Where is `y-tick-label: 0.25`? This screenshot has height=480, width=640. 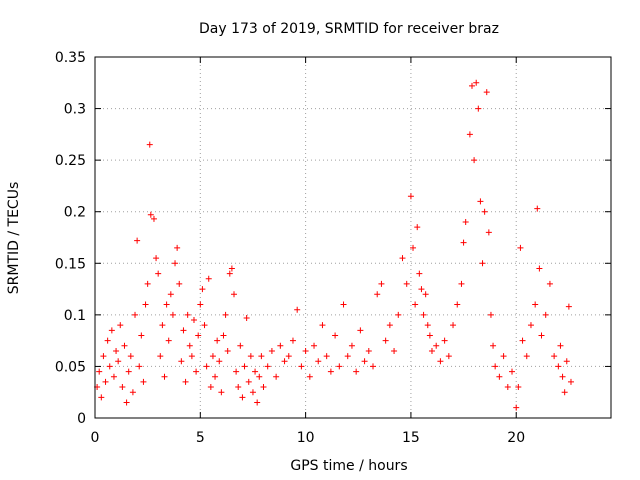
y-tick-label: 0.25 is located at coordinates (70, 161).